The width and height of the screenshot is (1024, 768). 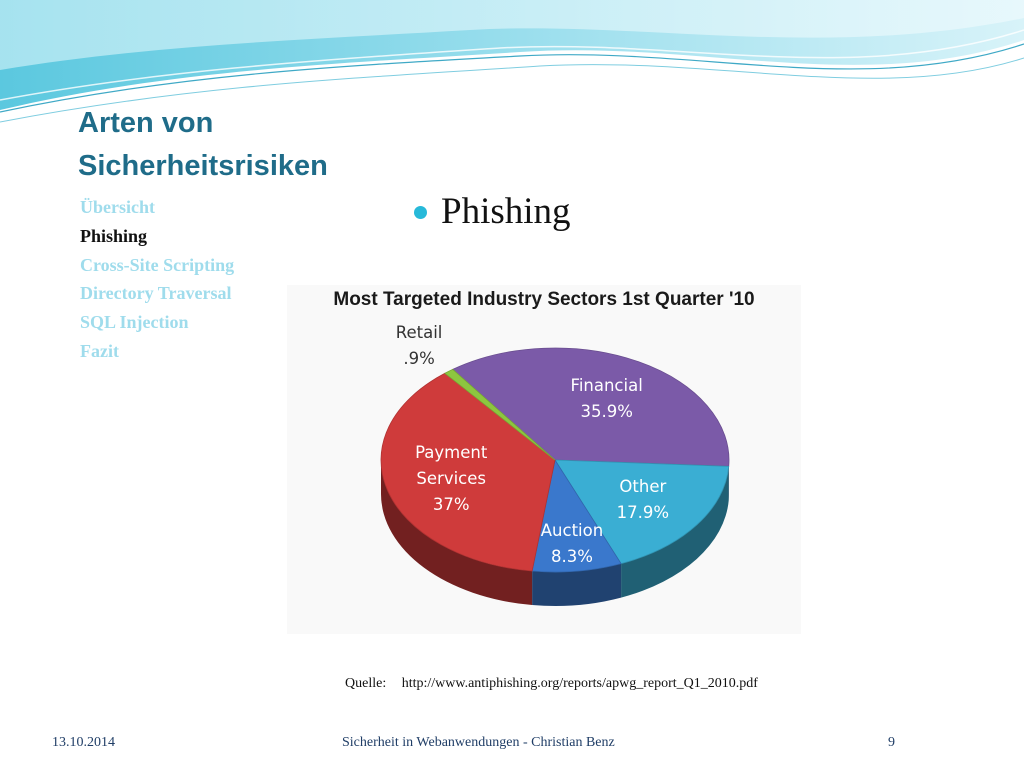 I want to click on bullet-point: Phishing, so click(x=492, y=211).